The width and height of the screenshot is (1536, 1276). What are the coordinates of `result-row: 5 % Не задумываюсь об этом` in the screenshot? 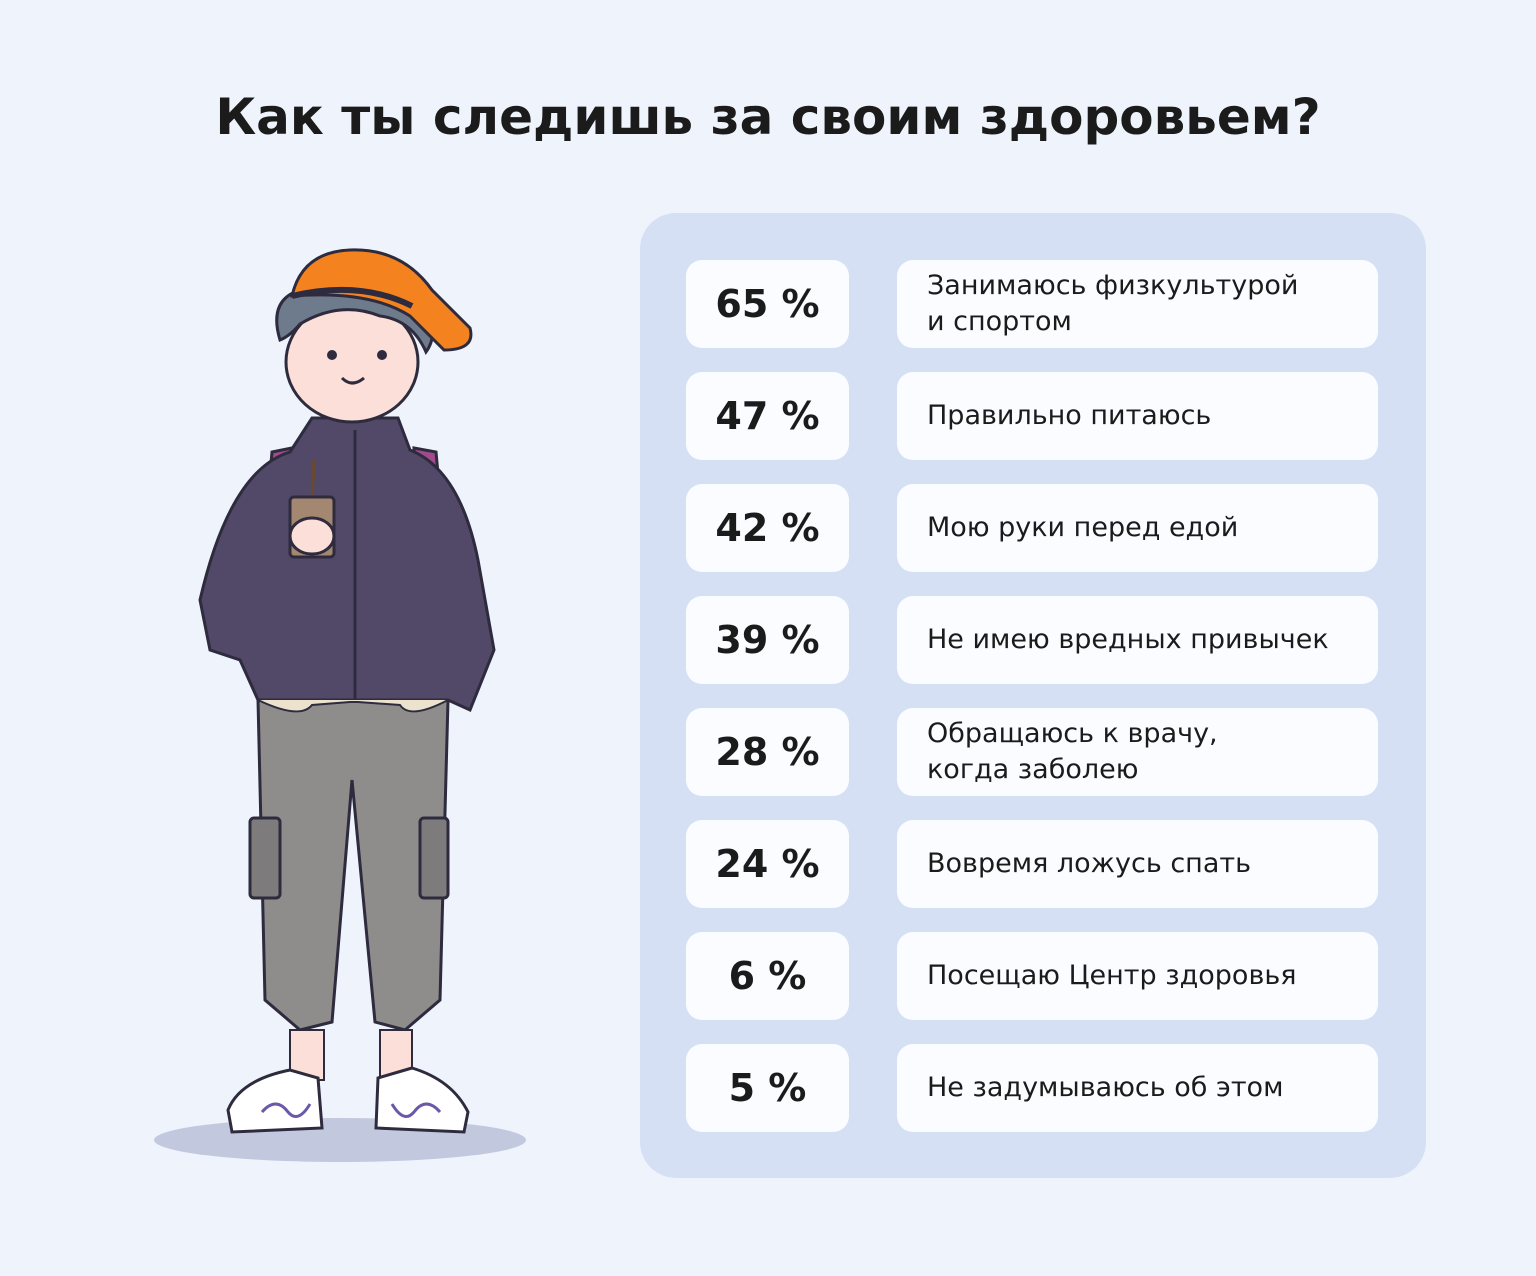 It's located at (1033, 1088).